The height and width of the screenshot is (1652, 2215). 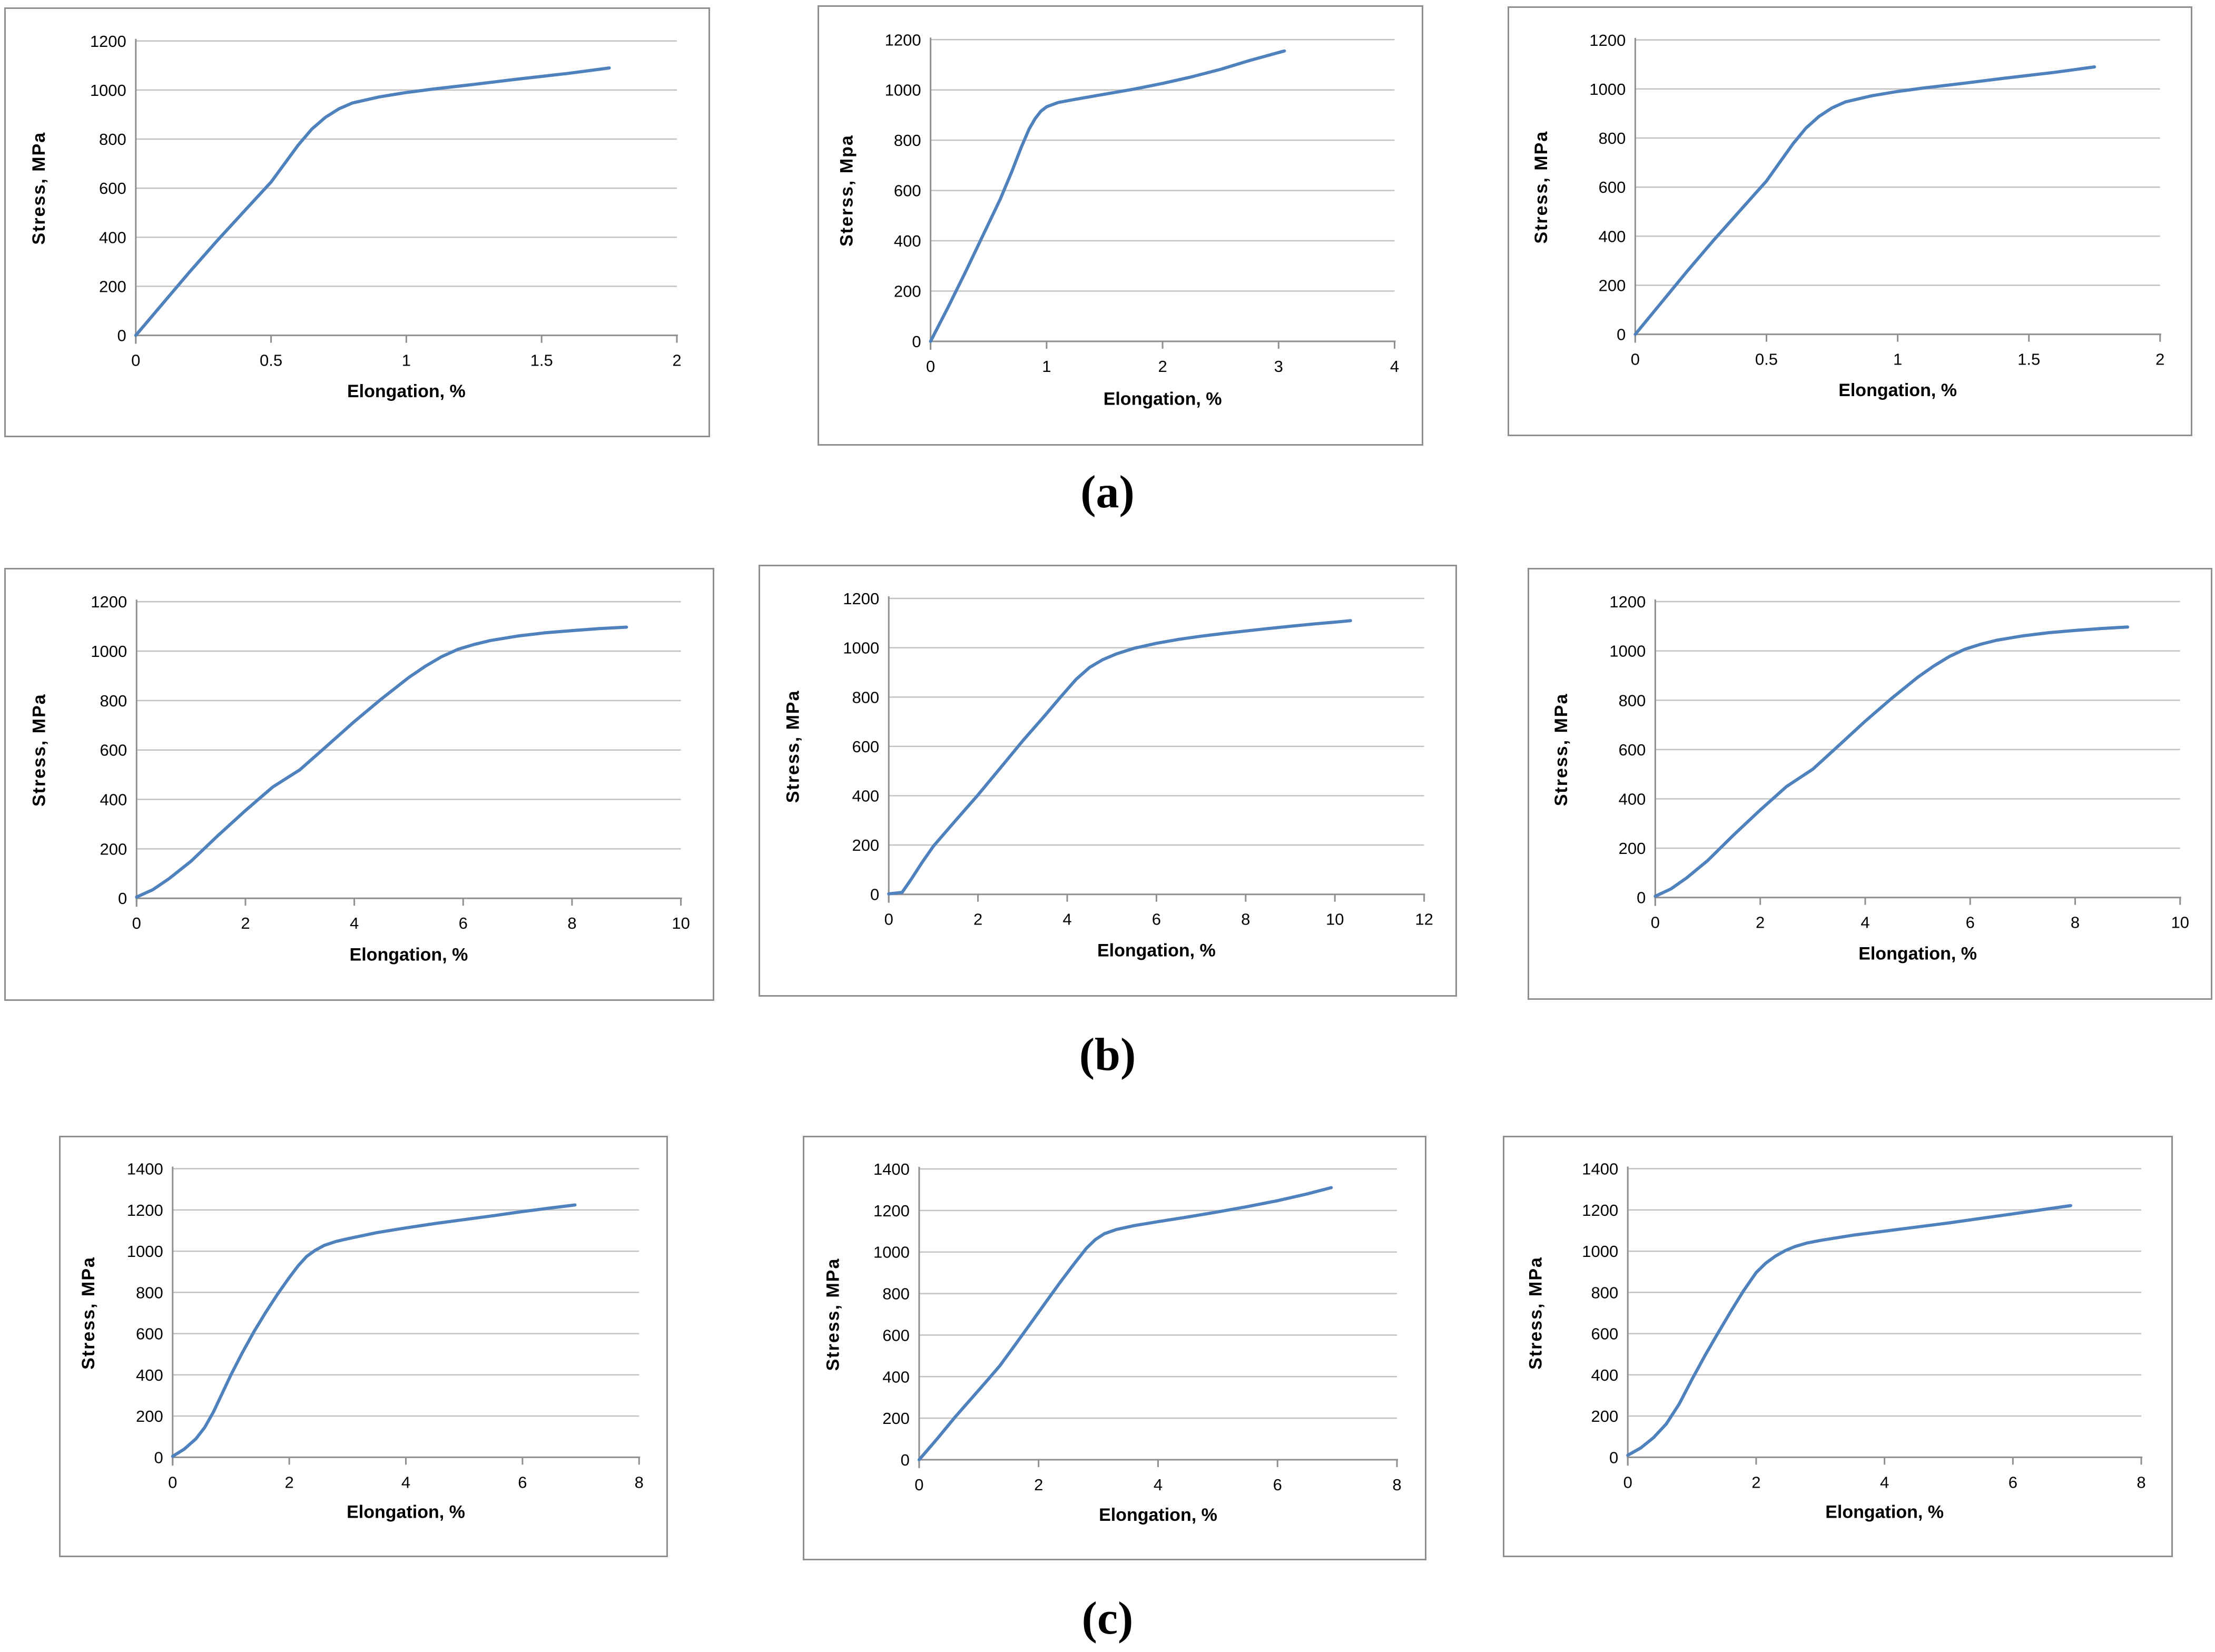 I want to click on x-tick-label-12: 12, so click(x=1424, y=920).